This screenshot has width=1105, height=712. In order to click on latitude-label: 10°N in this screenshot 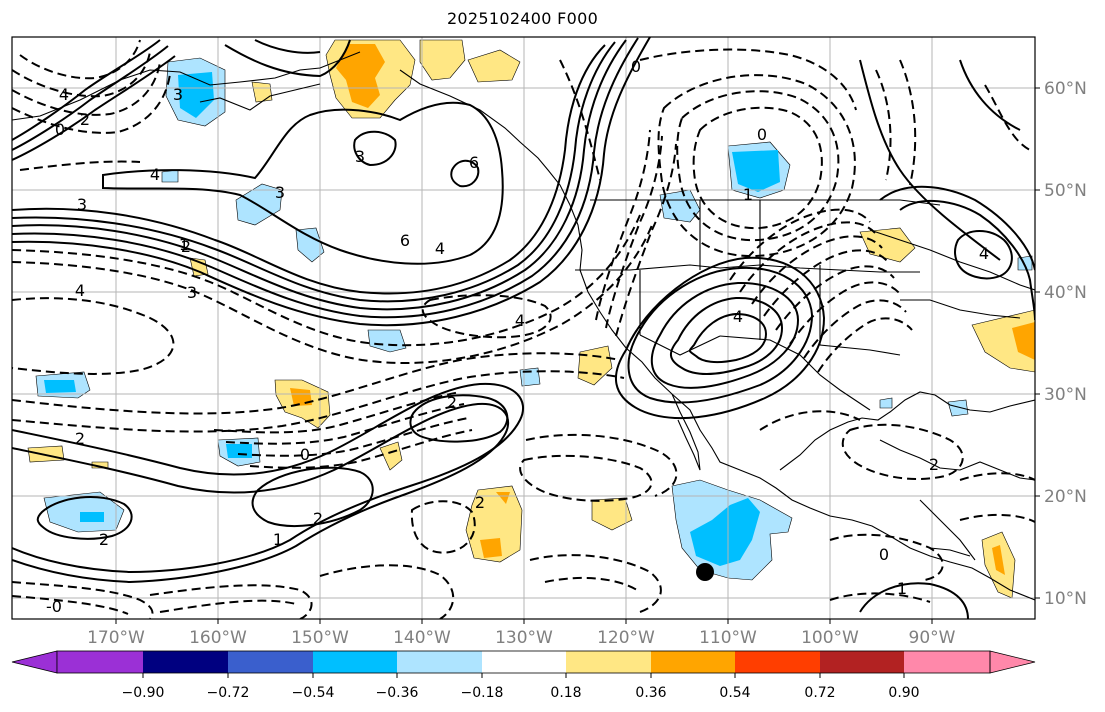, I will do `click(1065, 599)`.